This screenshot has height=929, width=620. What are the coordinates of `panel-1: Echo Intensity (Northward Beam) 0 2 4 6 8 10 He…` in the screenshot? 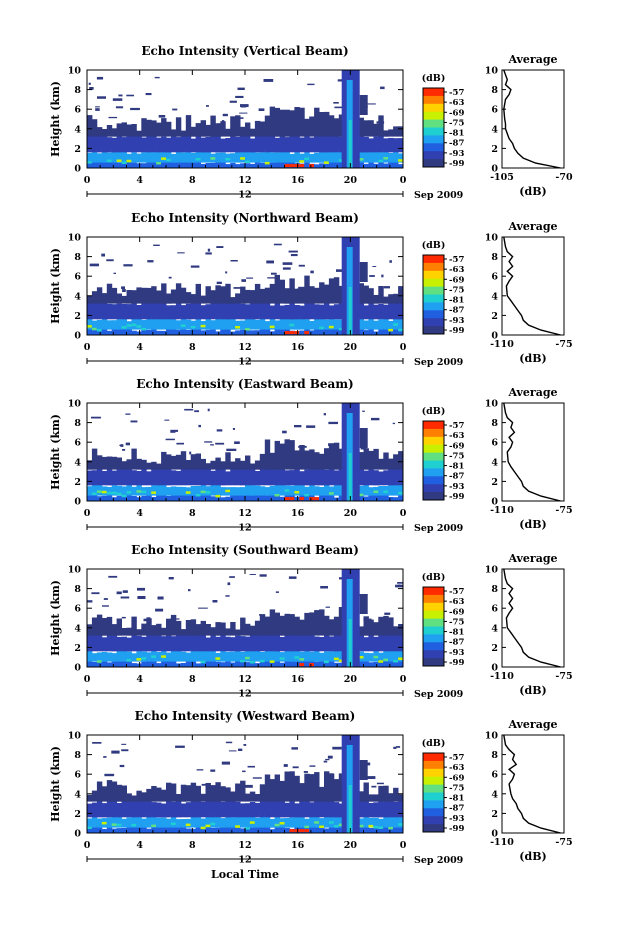 It's located at (311, 289).